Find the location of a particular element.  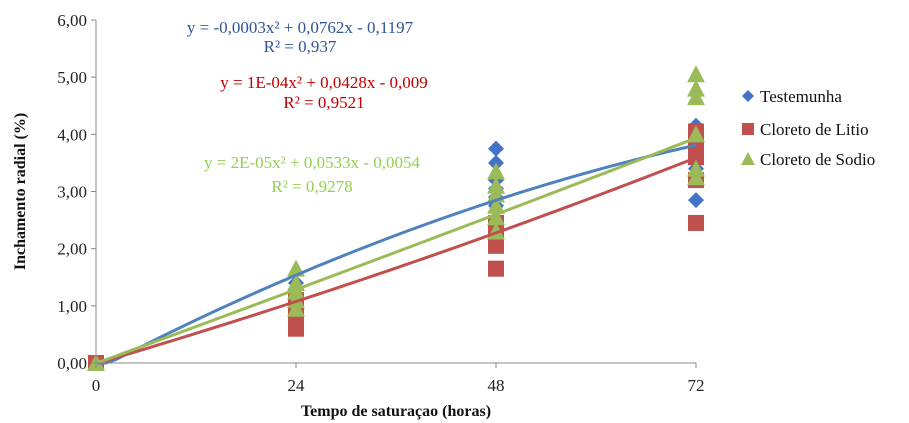

y-tick-label: 6,00 is located at coordinates (72, 20).